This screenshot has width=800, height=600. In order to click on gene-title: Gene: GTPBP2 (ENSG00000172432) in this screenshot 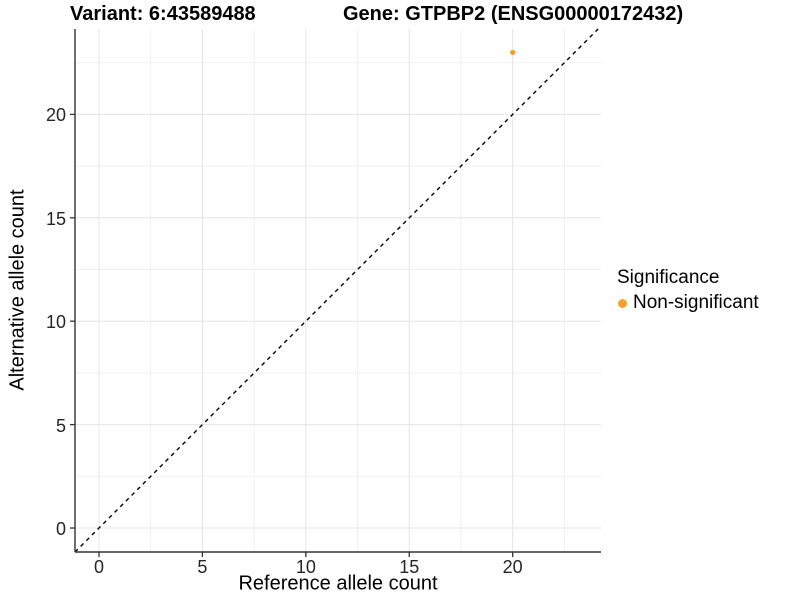, I will do `click(513, 14)`.